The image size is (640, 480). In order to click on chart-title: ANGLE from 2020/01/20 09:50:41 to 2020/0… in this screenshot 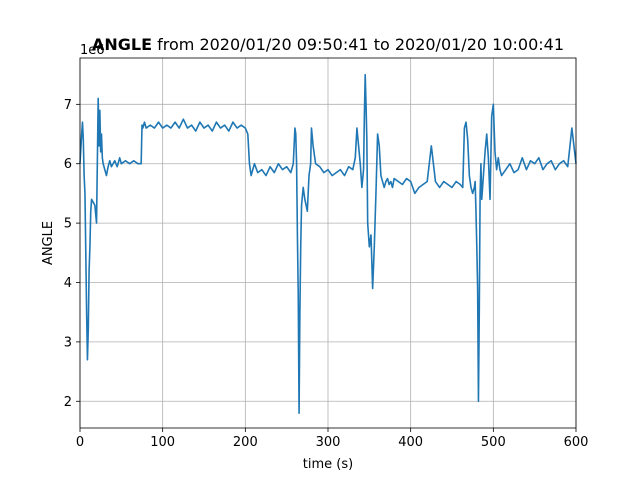, I will do `click(328, 44)`.